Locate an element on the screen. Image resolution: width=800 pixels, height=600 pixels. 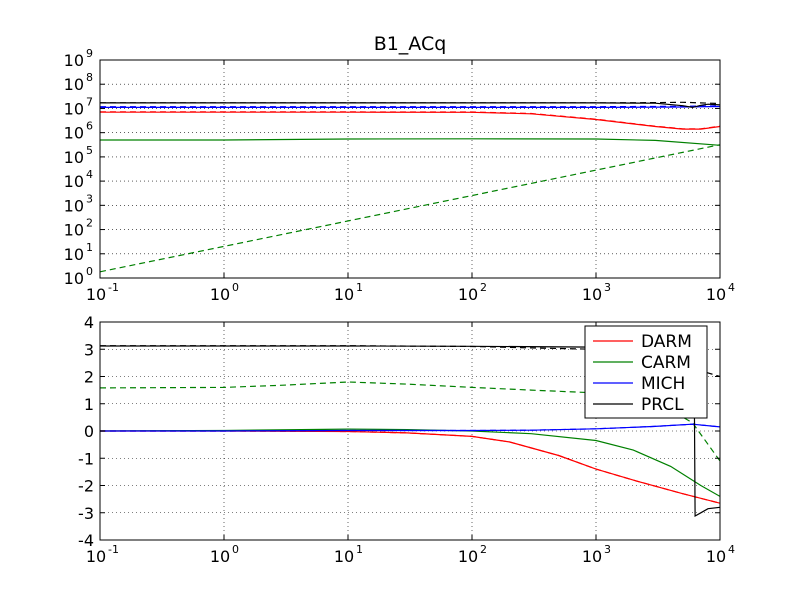
y-tick-exponent: 6 is located at coordinates (89, 126).